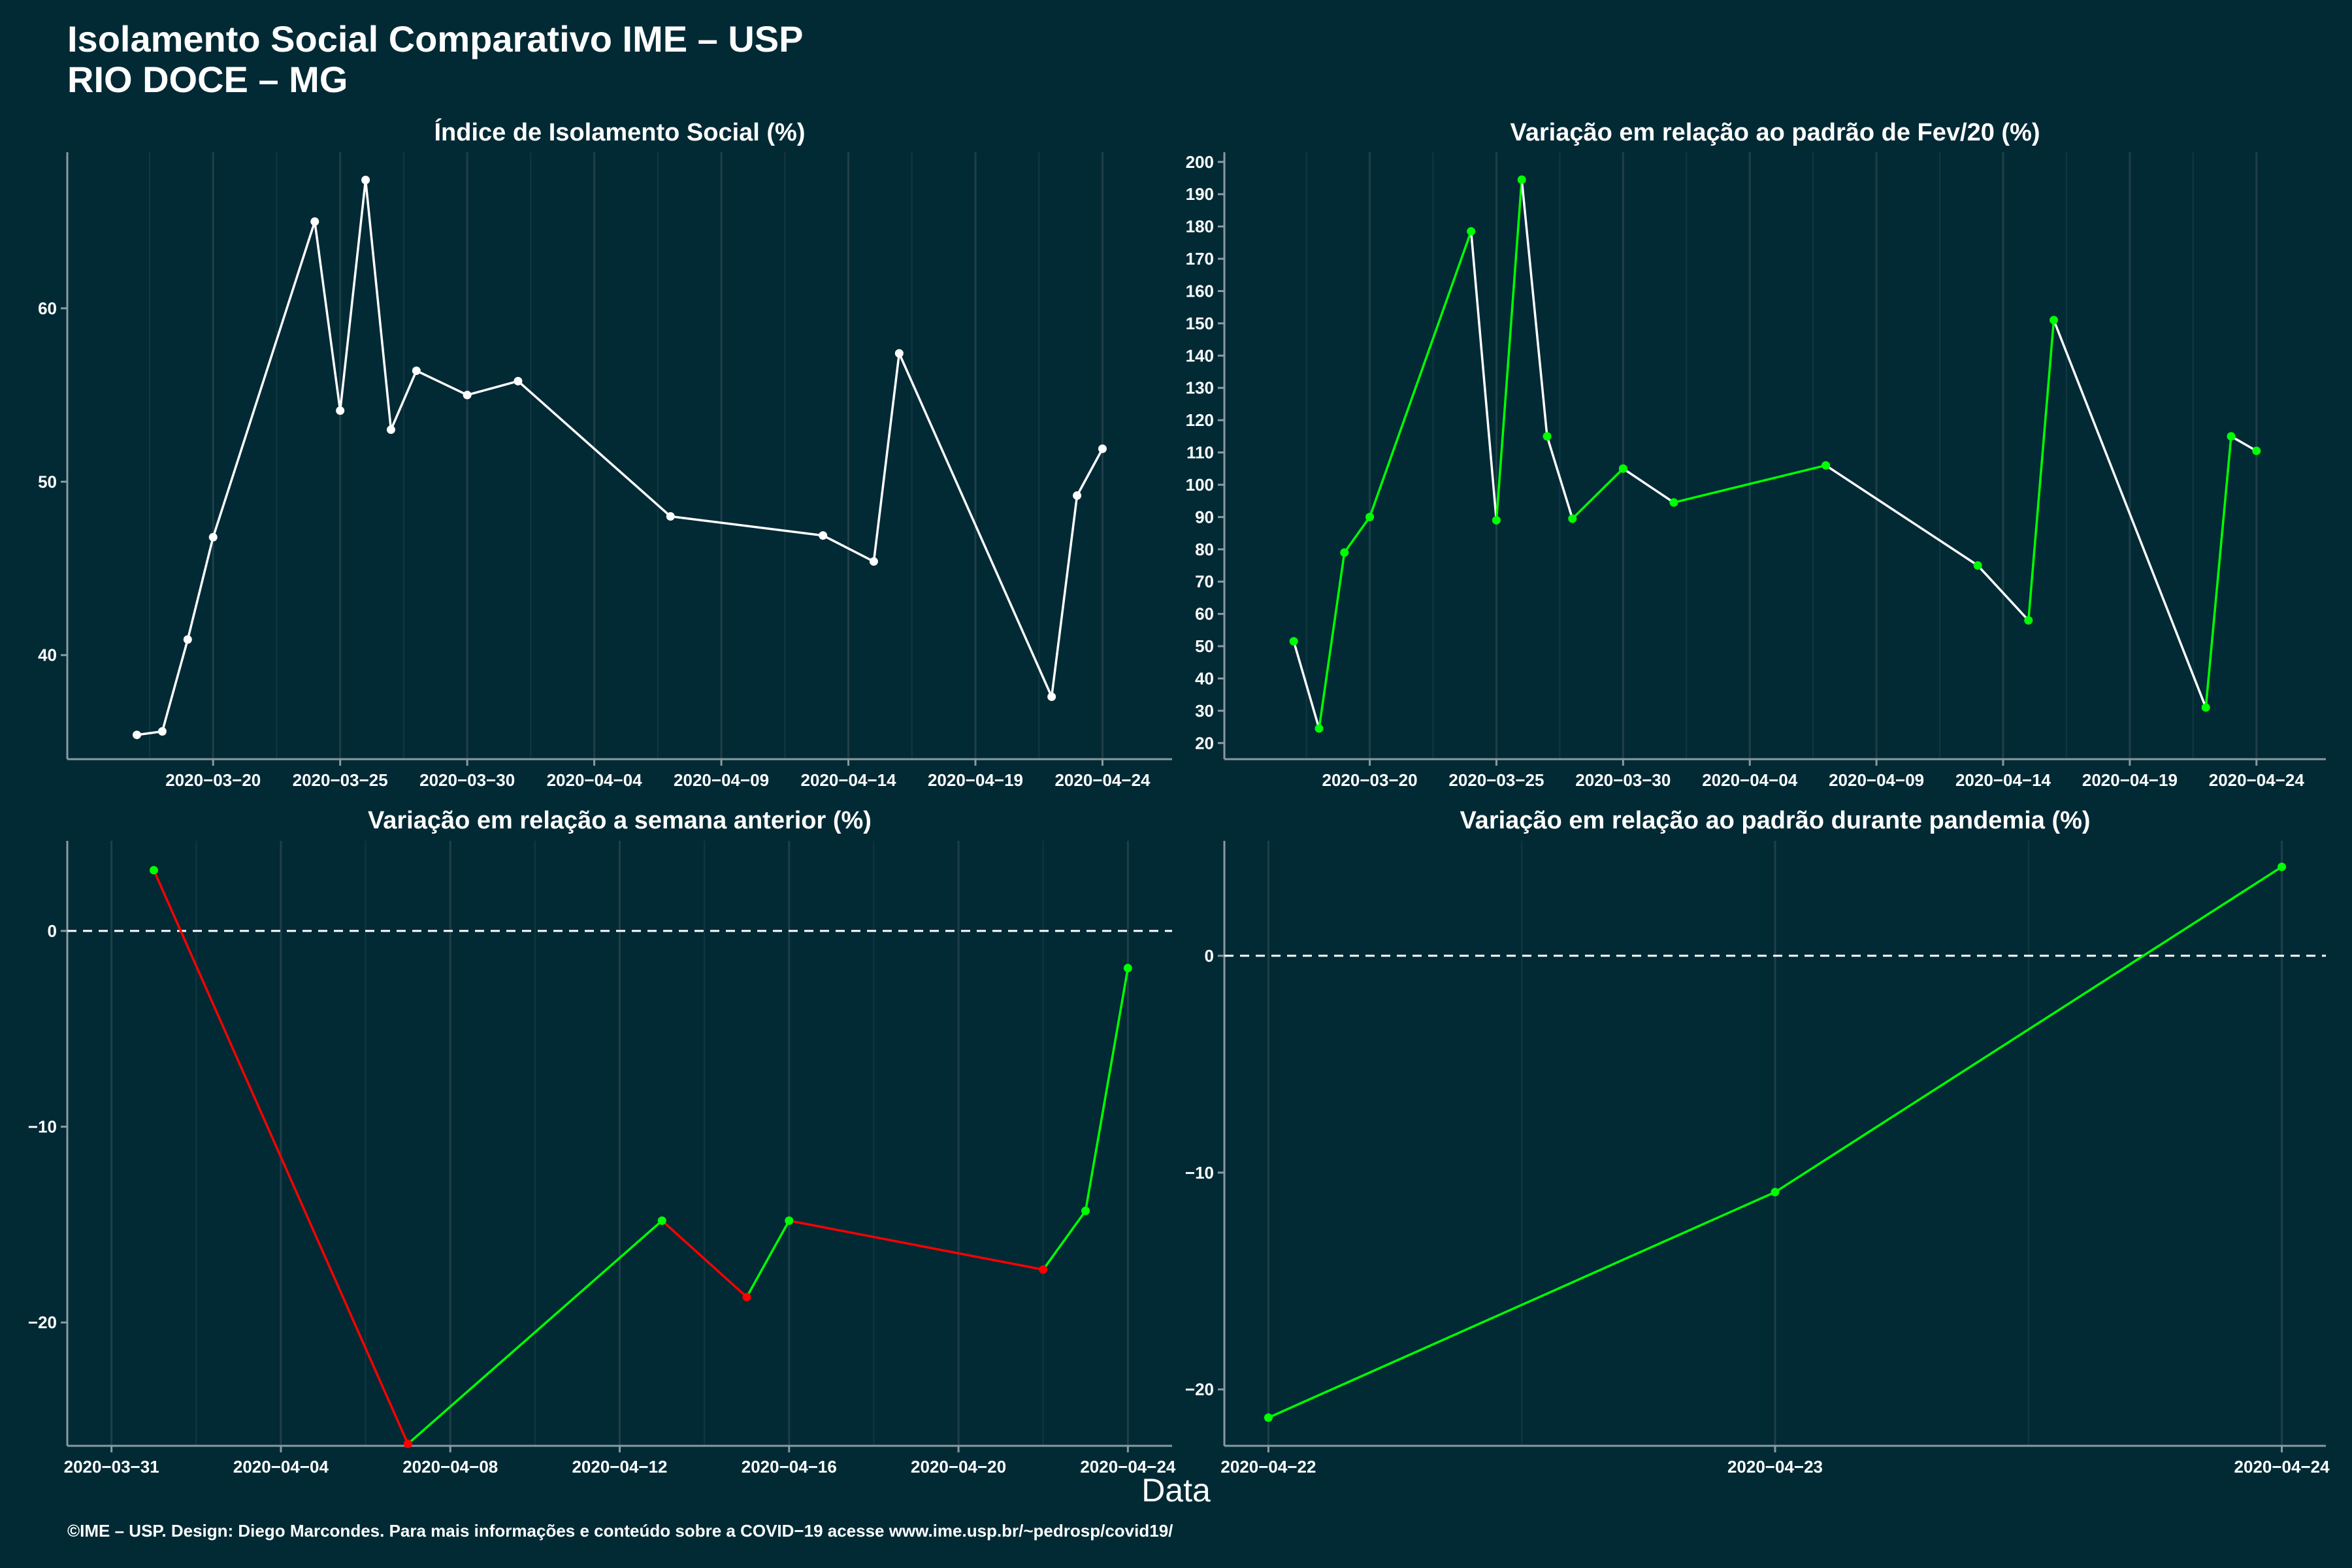 The image size is (2352, 1568). I want to click on y-tick-label: 90, so click(1204, 517).